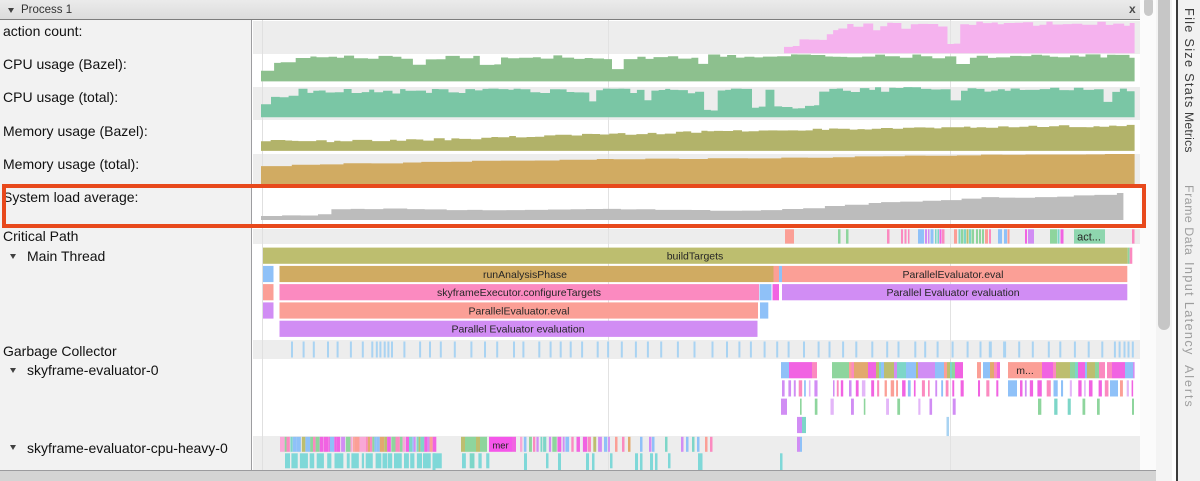 This screenshot has height=481, width=1200. Describe the element at coordinates (500, 445) in the screenshot. I see `svg-text: mer` at that location.